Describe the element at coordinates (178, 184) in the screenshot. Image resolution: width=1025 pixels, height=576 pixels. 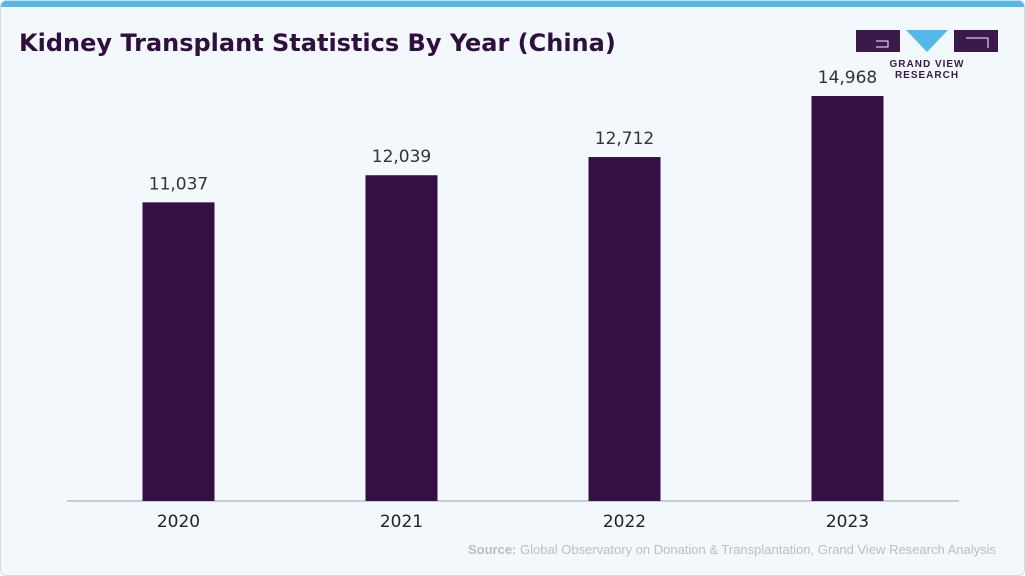
I see `data-label-2020: 11,037` at that location.